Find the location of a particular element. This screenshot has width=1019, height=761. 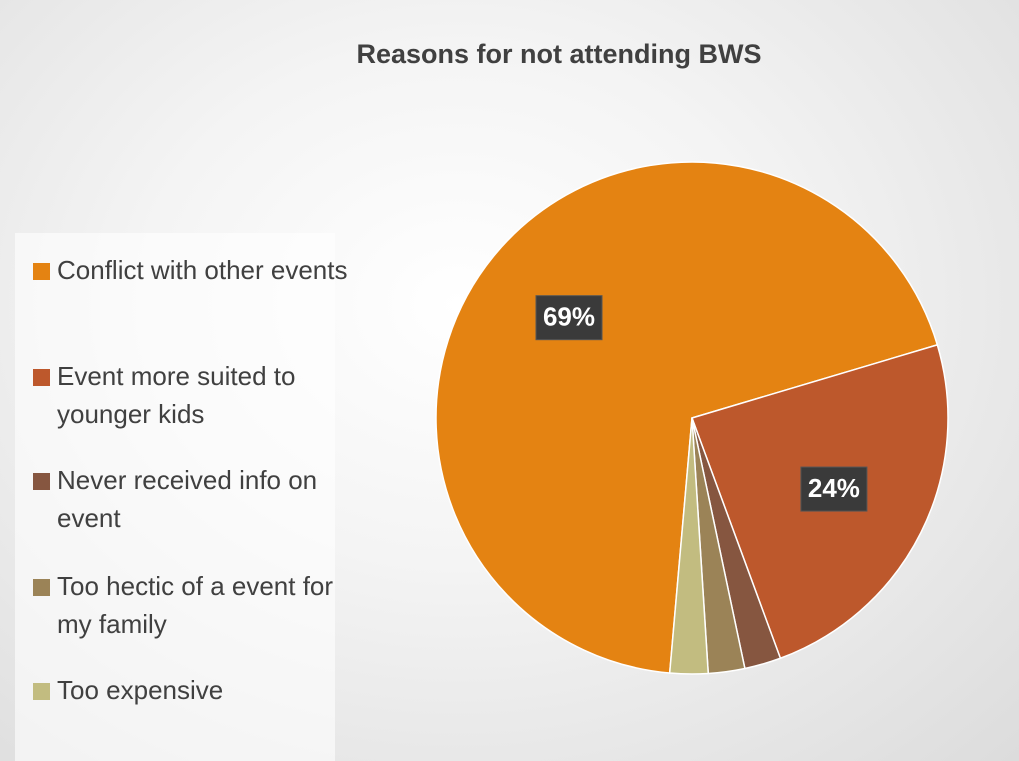

data-label: 24% is located at coordinates (834, 489).